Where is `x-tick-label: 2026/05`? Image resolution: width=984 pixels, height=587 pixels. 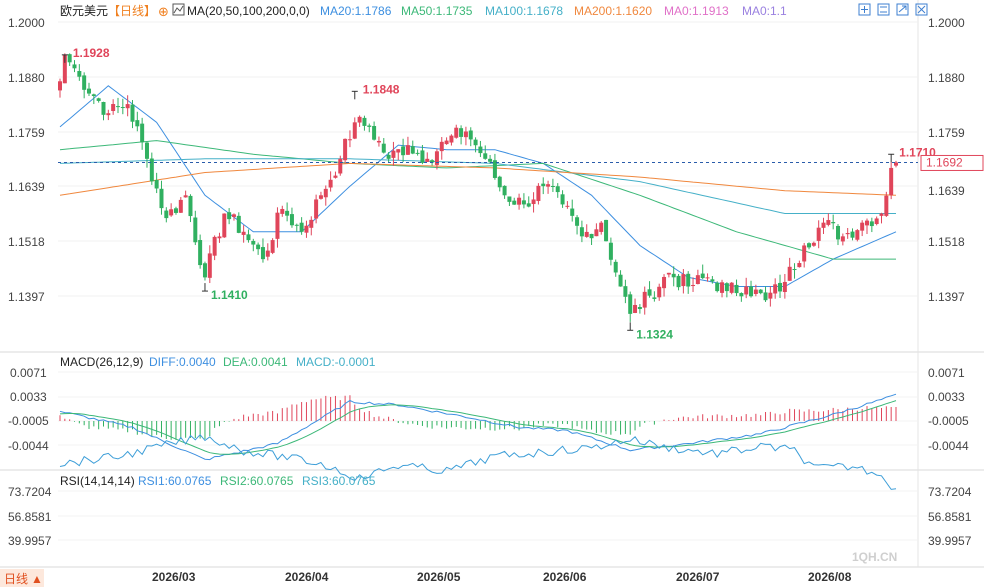
x-tick-label: 2026/05 is located at coordinates (439, 577).